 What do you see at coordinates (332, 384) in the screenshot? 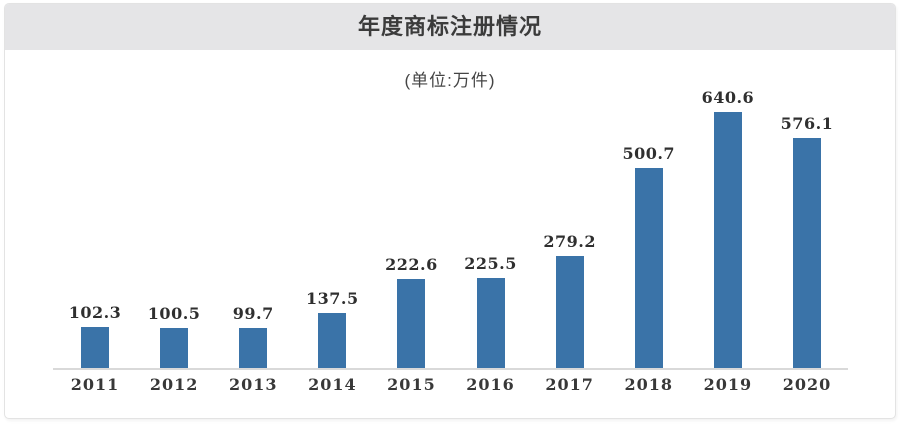
I see `x-axis-label: 2014` at bounding box center [332, 384].